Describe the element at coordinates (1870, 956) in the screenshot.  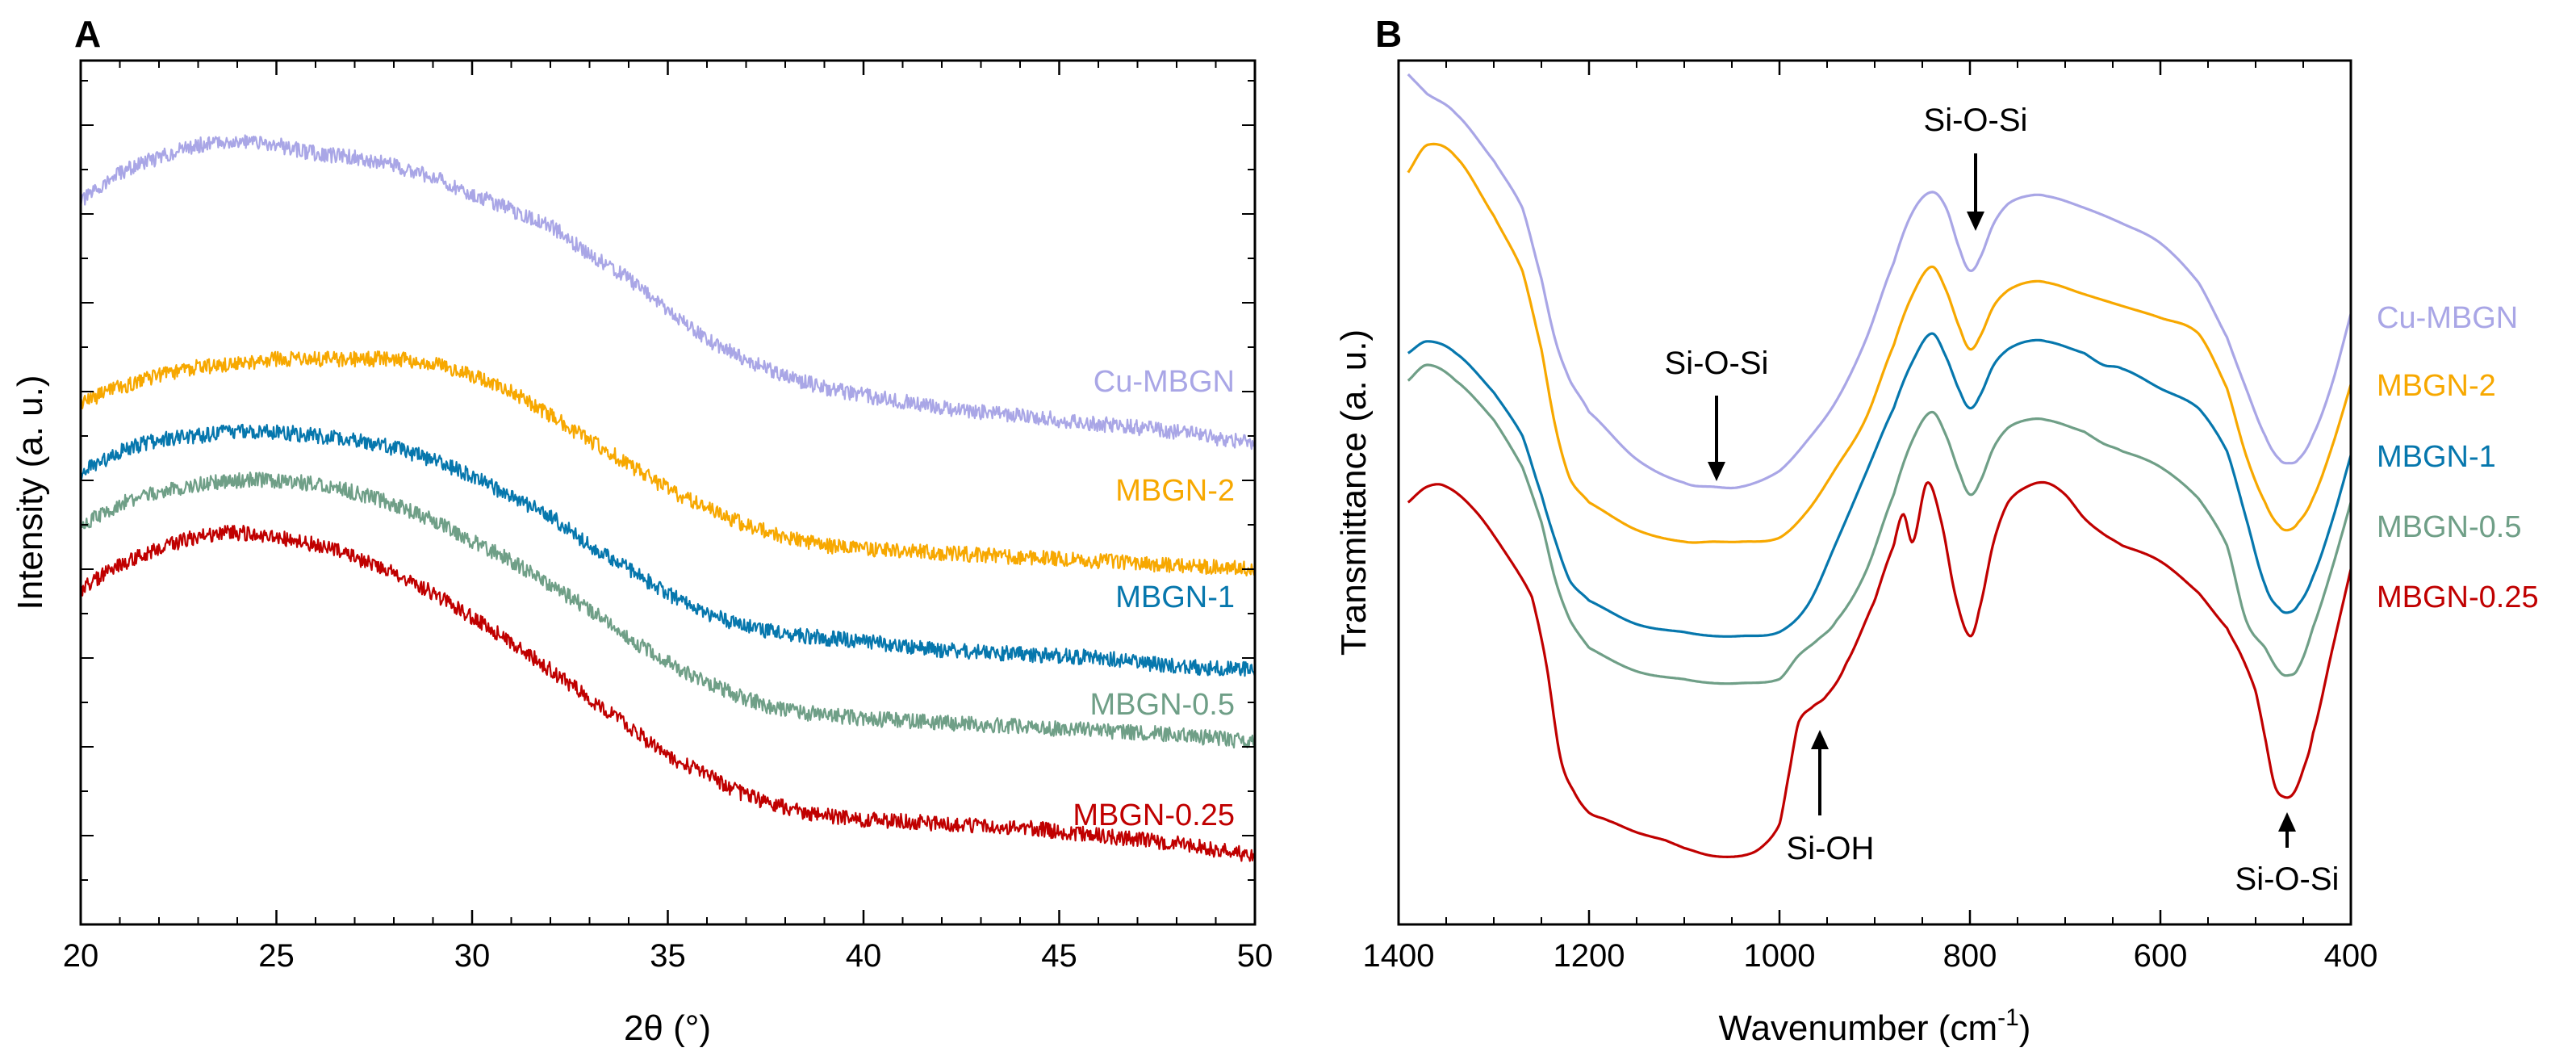
I see `panel-b-tick-labels: 1400 1200 1000 800 600 400` at that location.